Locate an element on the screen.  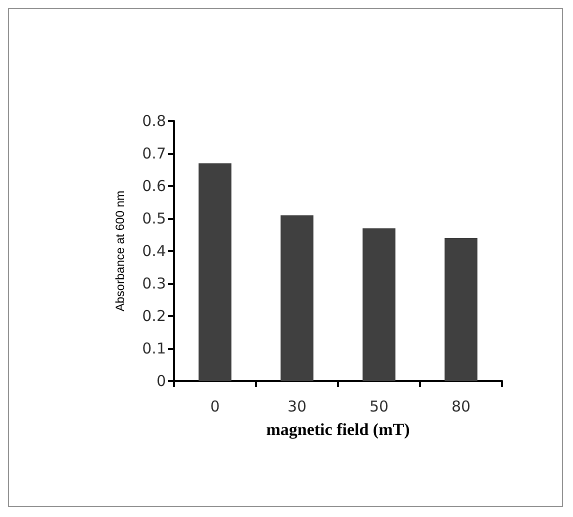
y-tick-label: 0.8 is located at coordinates (154, 121).